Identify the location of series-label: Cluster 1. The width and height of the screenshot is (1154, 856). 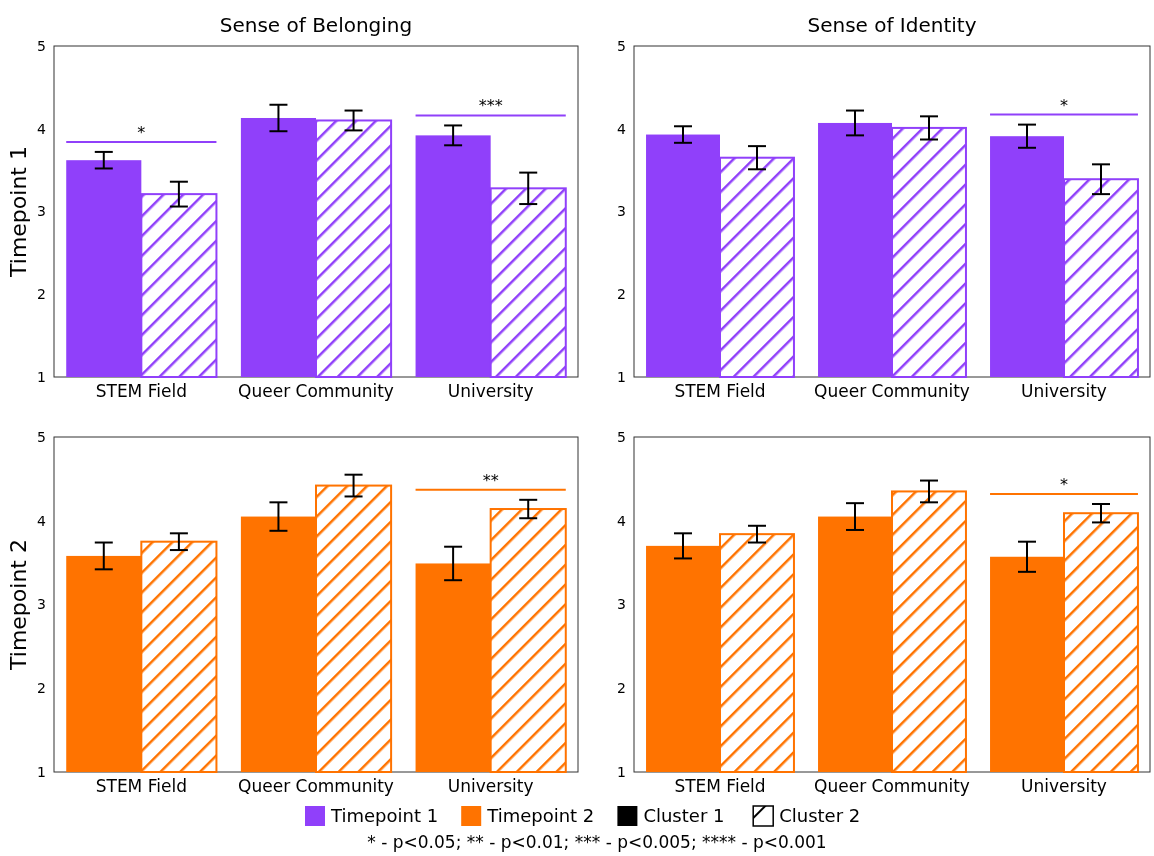
(684, 816).